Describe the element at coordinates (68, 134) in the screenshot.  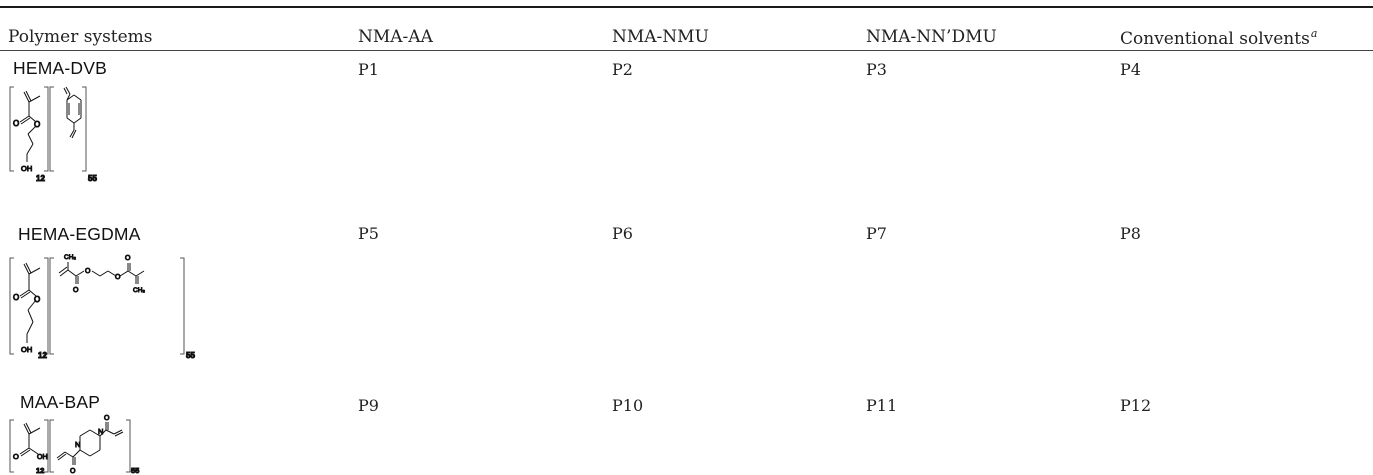
I see `hema-dvb-structure: O O OH 12 55` at that location.